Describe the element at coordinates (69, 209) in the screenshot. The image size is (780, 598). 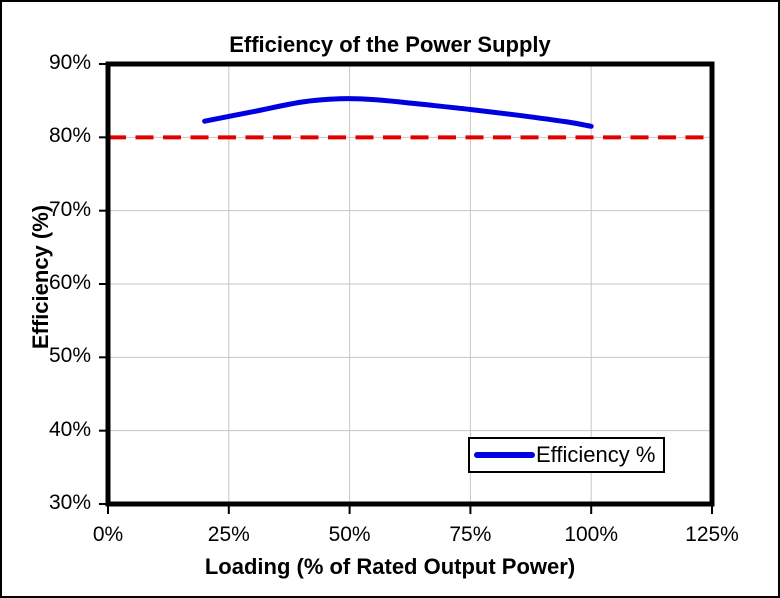
I see `y-tick-label: 70%` at that location.